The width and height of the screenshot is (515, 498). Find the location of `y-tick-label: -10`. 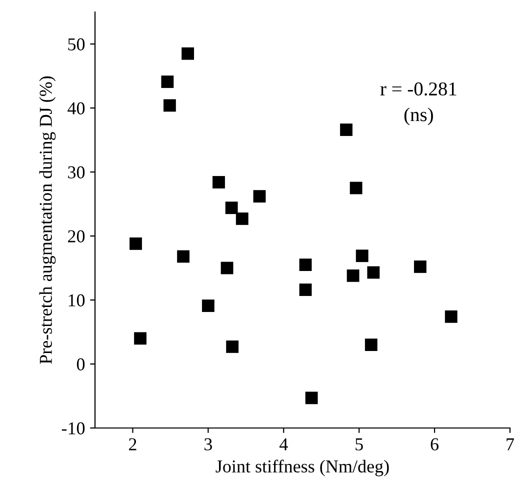

y-tick-label: -10 is located at coordinates (73, 428).